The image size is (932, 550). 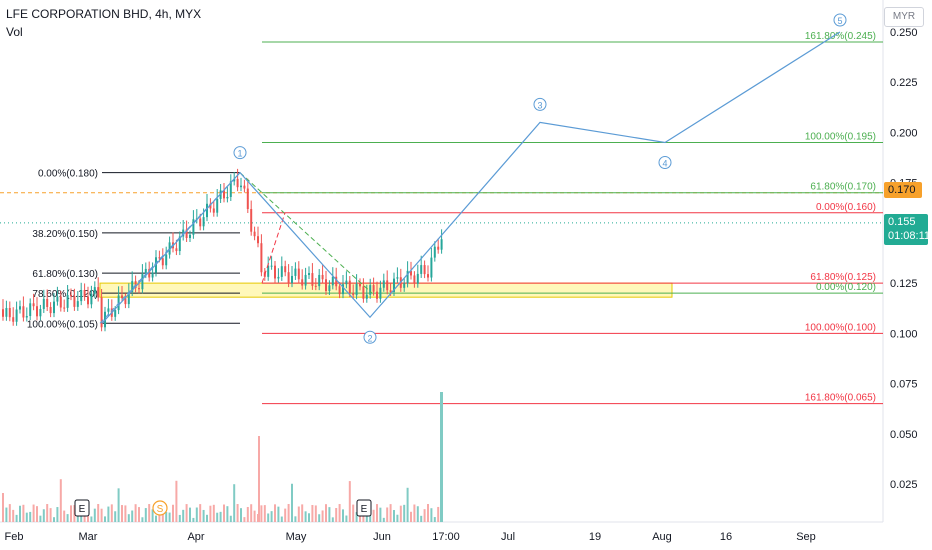 What do you see at coordinates (840, 327) in the screenshot?
I see `fib-right-label: 100.00%(0.100)` at bounding box center [840, 327].